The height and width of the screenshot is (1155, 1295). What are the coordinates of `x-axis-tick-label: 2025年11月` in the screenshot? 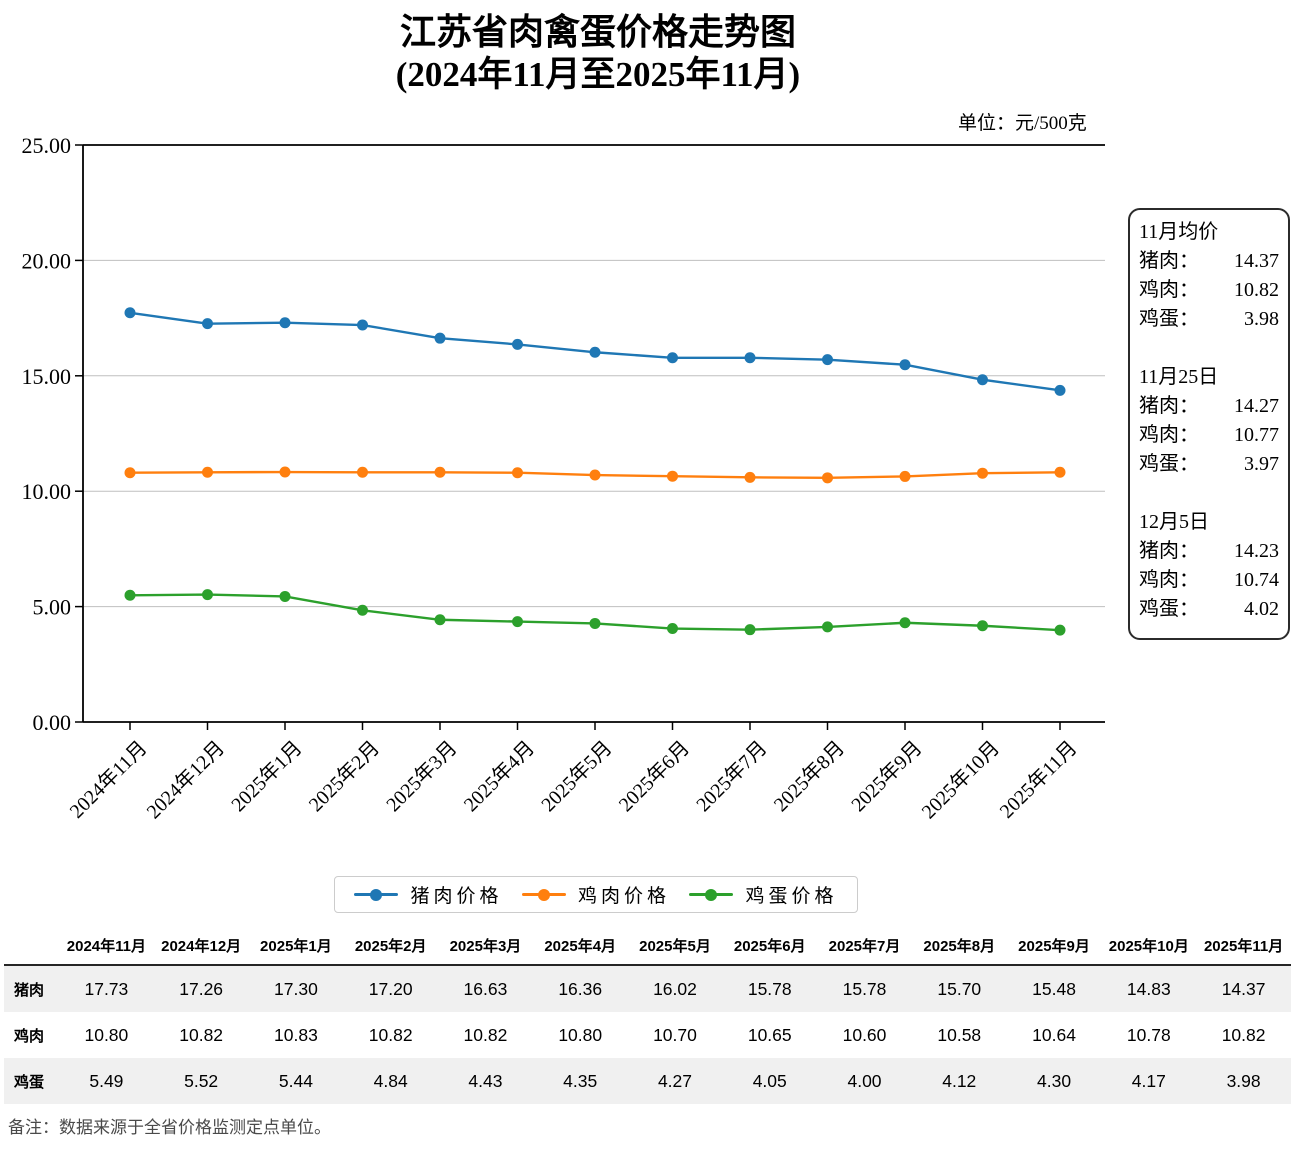 It's located at (1038, 779).